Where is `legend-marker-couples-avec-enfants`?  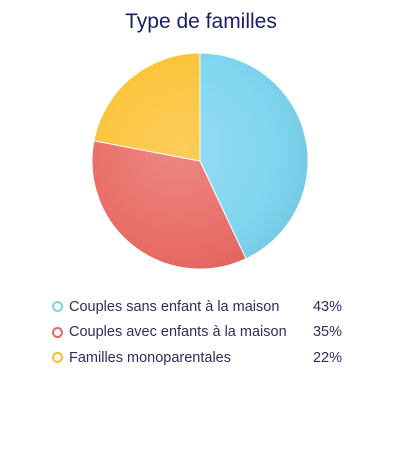 legend-marker-couples-avec-enfants is located at coordinates (57, 332).